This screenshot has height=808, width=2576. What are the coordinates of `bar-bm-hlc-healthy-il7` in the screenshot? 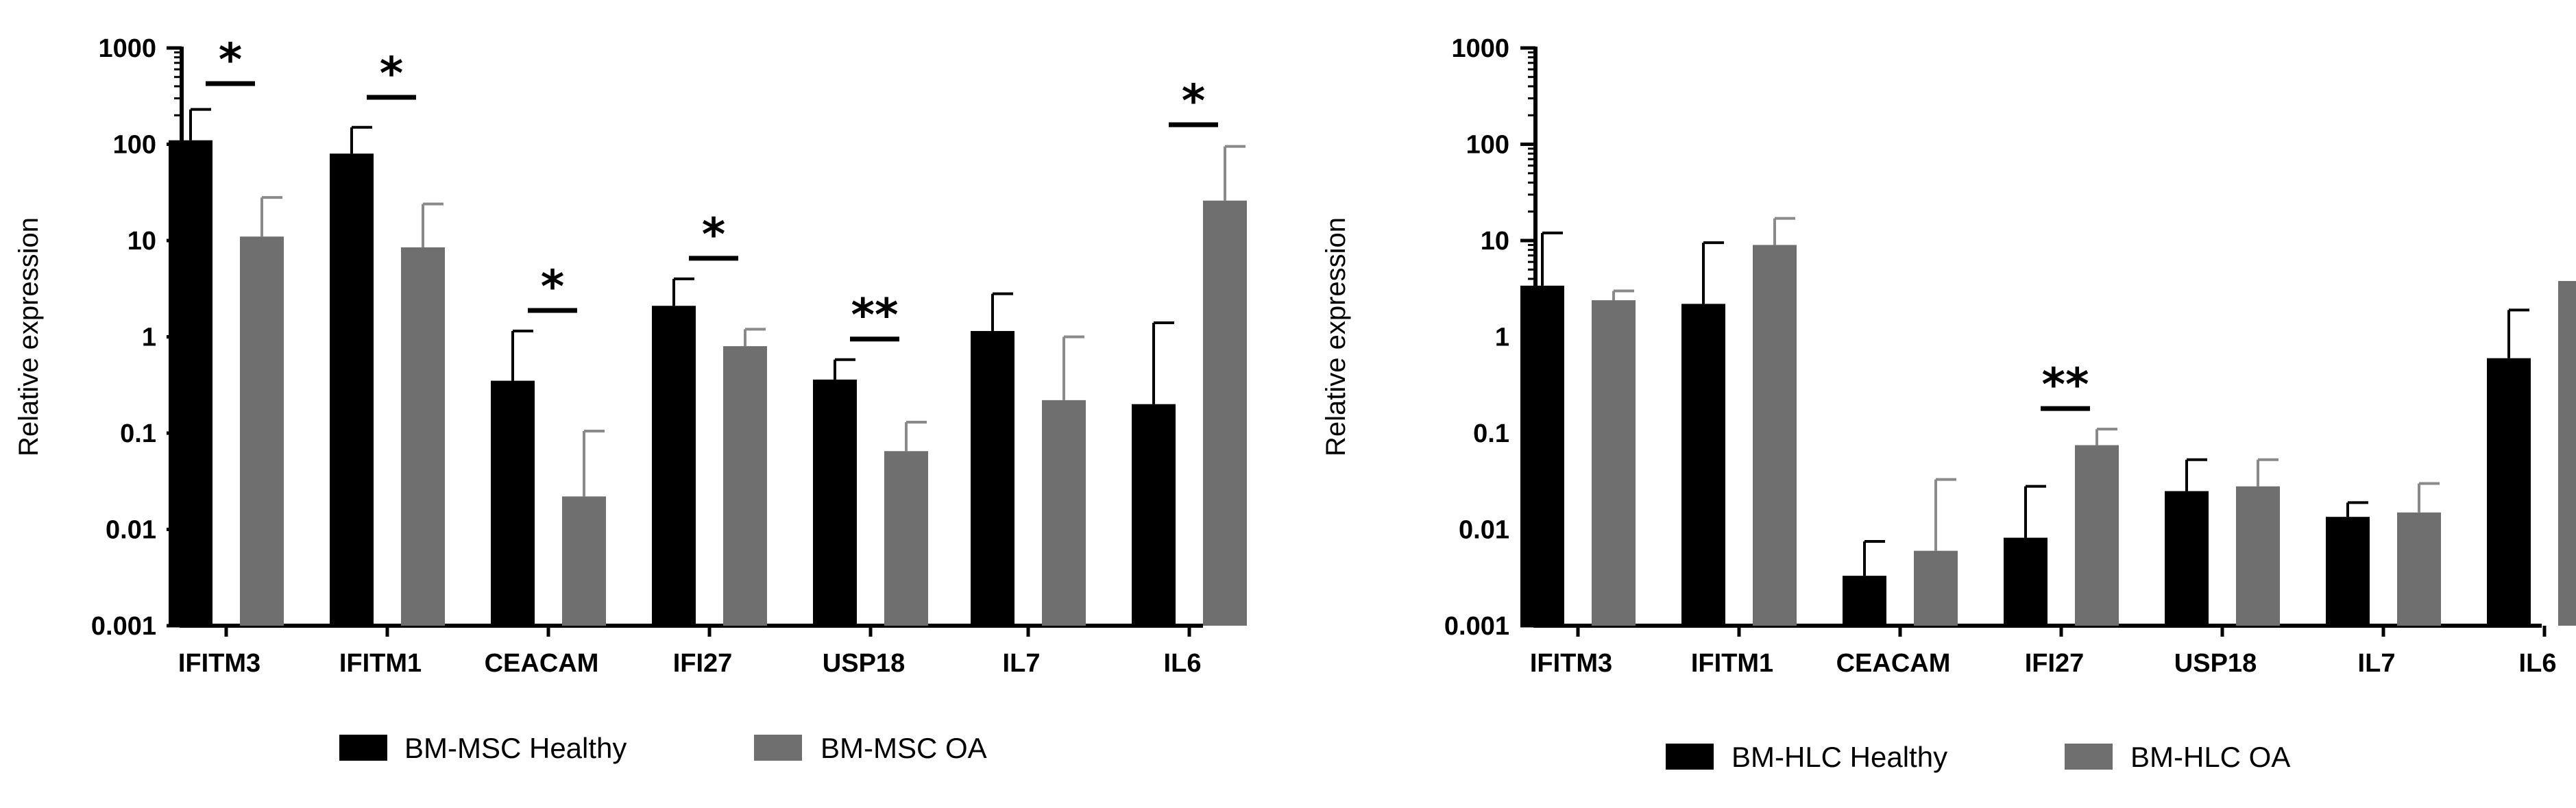 It's located at (2348, 571).